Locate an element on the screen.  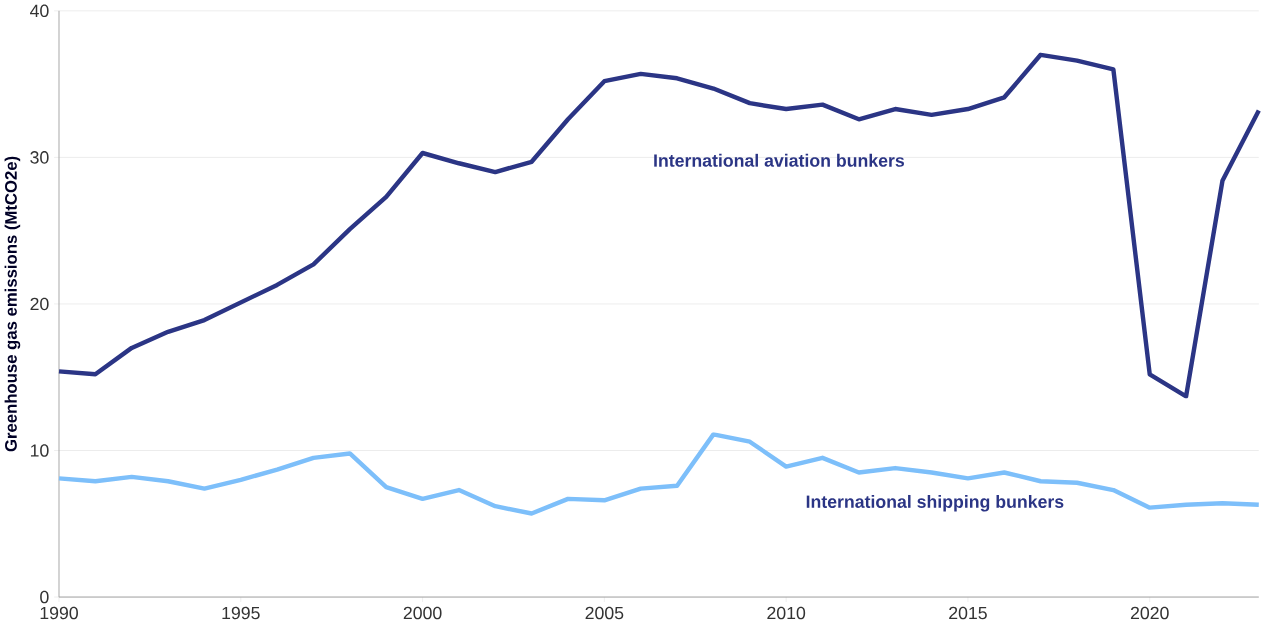
y-tick-label: 40 is located at coordinates (39, 11).